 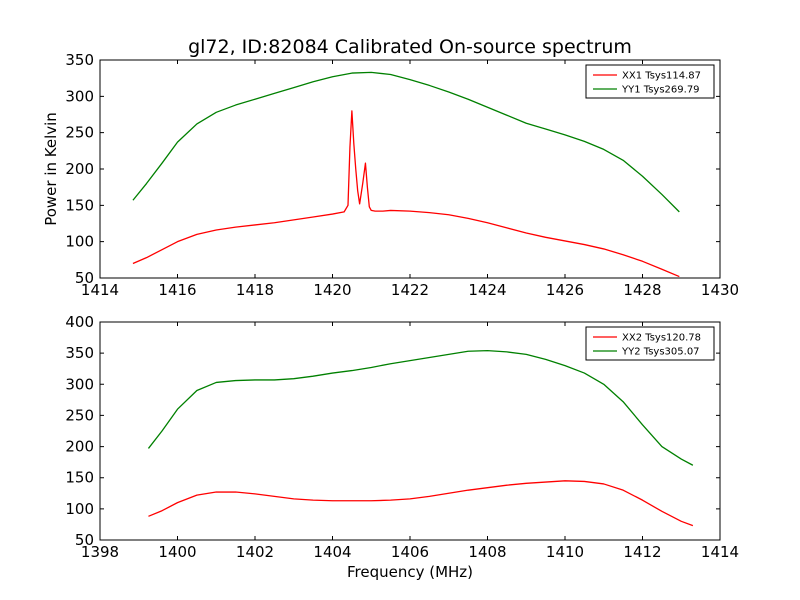 I want to click on legend-label: YY2 Tsys305.07, so click(x=660, y=352).